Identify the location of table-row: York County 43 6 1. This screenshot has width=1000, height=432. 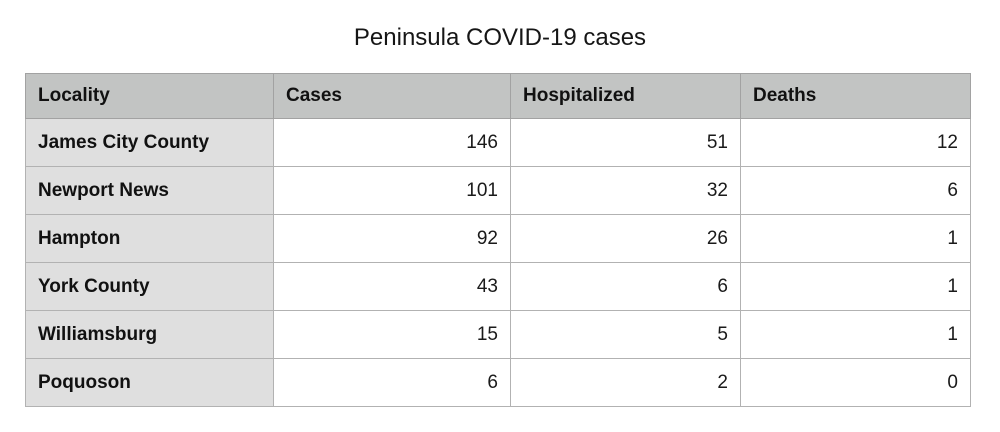
(498, 286).